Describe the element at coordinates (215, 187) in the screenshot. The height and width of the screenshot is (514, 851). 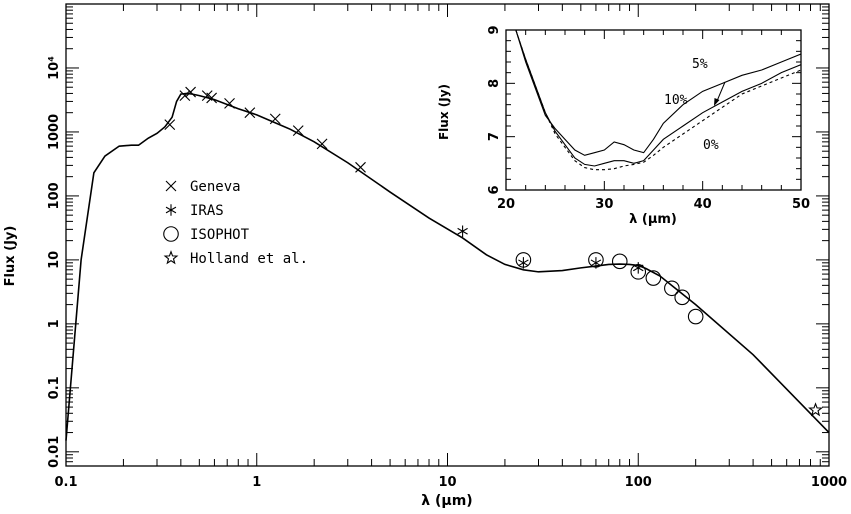
I see `legend-label-geneva: Geneva` at that location.